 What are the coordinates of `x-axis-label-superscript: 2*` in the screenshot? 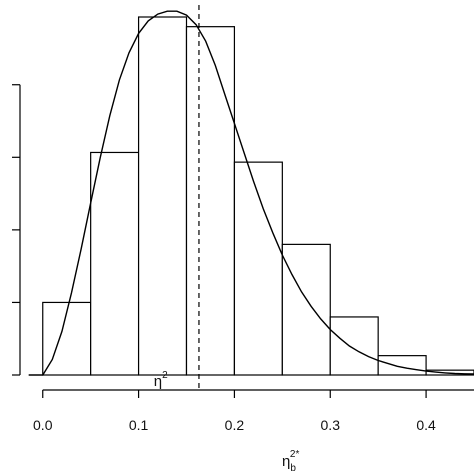 It's located at (295, 454).